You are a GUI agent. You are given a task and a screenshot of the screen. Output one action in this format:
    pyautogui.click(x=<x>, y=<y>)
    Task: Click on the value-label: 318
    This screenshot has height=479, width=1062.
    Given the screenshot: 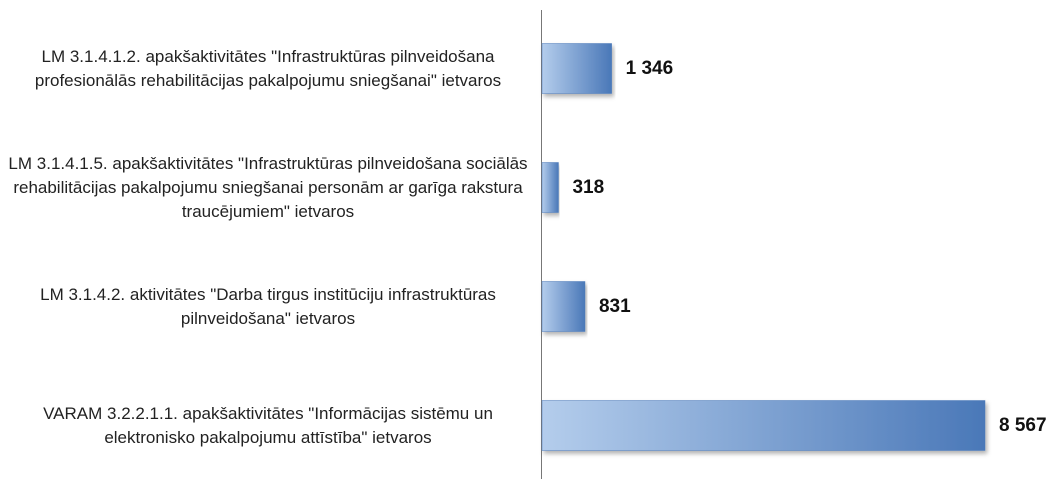 What is the action you would take?
    pyautogui.click(x=588, y=187)
    